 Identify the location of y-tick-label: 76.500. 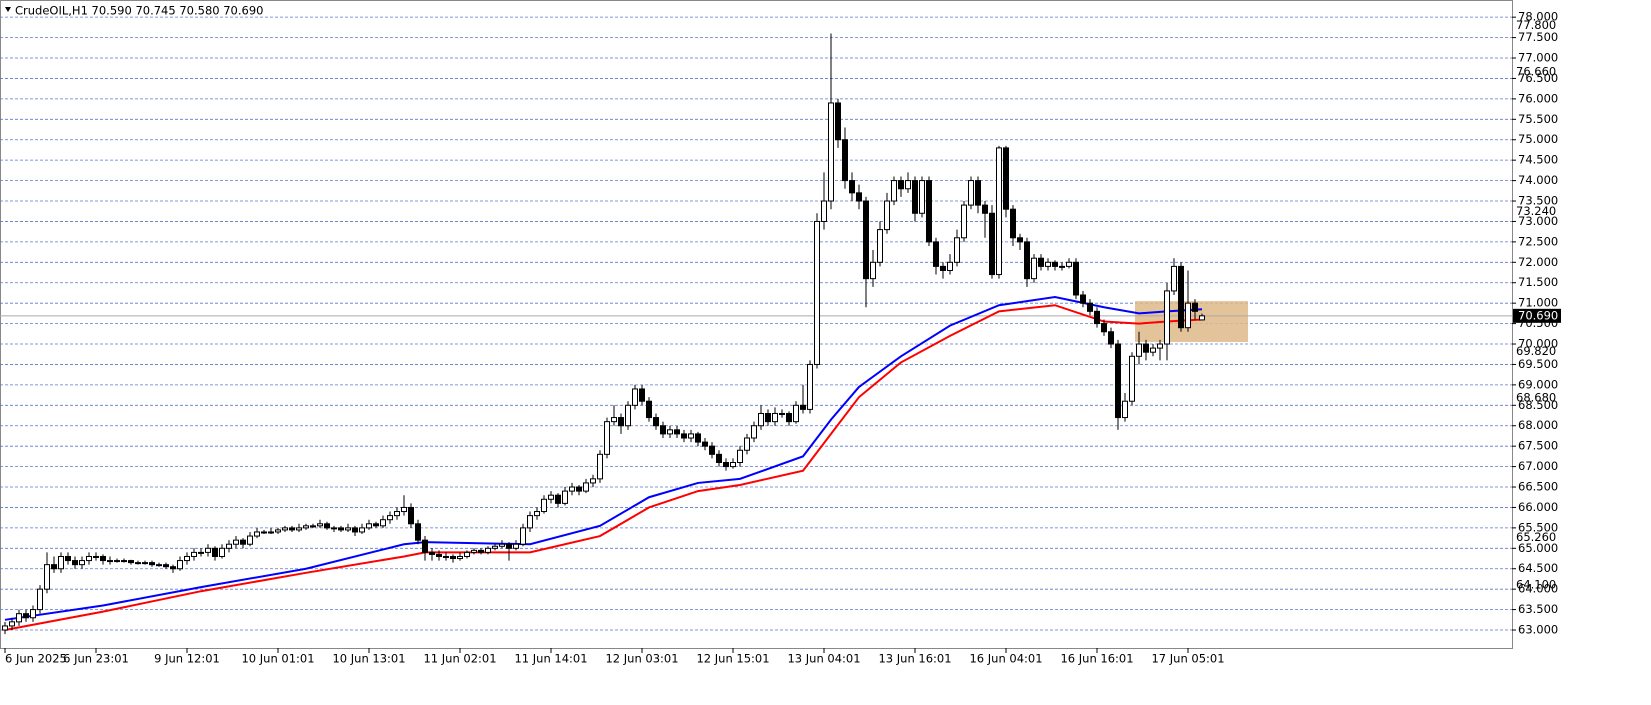
(1538, 78).